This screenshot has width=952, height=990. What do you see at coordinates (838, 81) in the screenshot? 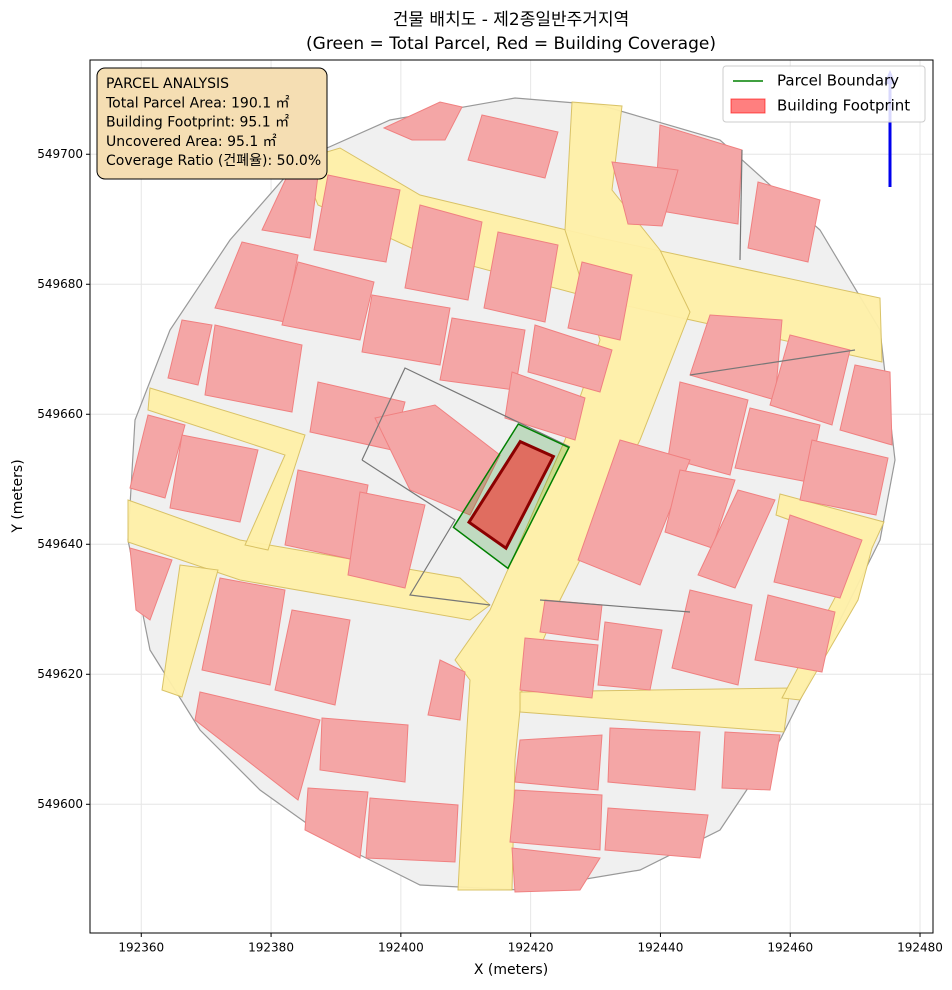
I see `legend-label: Parcel Boundary` at bounding box center [838, 81].